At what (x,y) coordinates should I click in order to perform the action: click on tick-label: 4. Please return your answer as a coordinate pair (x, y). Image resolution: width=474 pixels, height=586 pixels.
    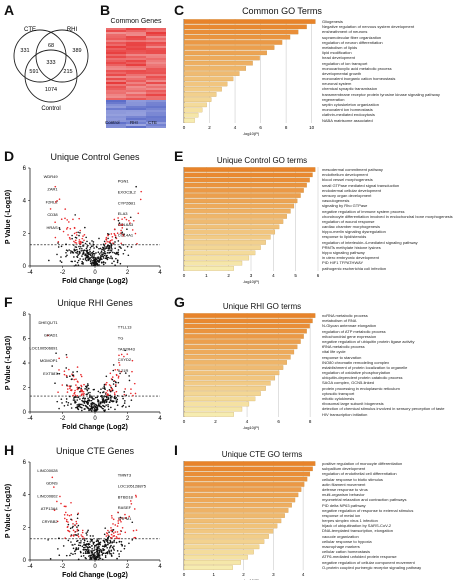
    Looking at the image, I should click on (273, 275).